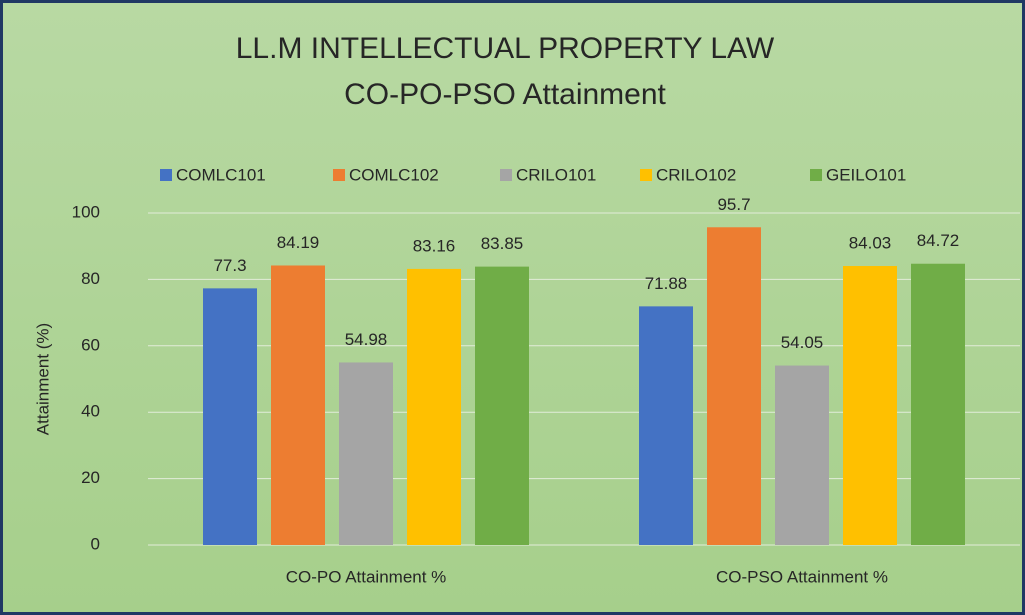 The width and height of the screenshot is (1025, 615). What do you see at coordinates (502, 243) in the screenshot?
I see `data-label: 83.85` at bounding box center [502, 243].